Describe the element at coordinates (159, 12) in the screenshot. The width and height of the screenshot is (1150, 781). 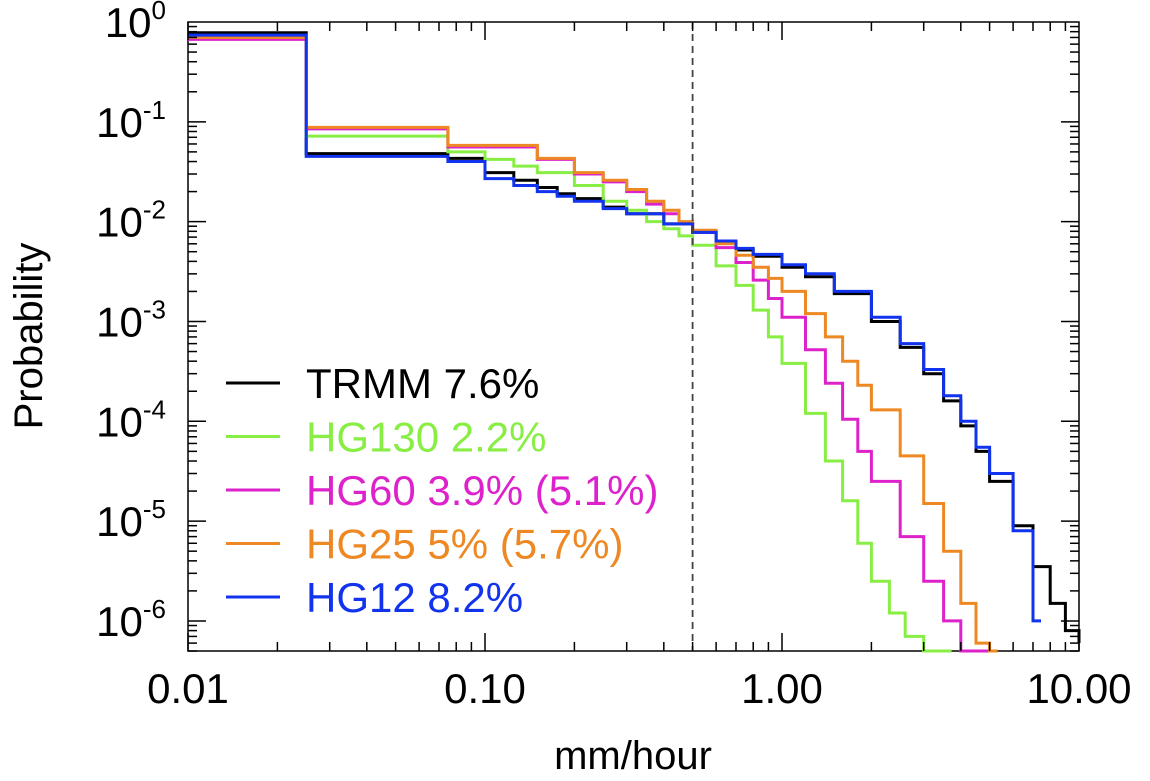
I see `y-tick-exponent: 0` at that location.